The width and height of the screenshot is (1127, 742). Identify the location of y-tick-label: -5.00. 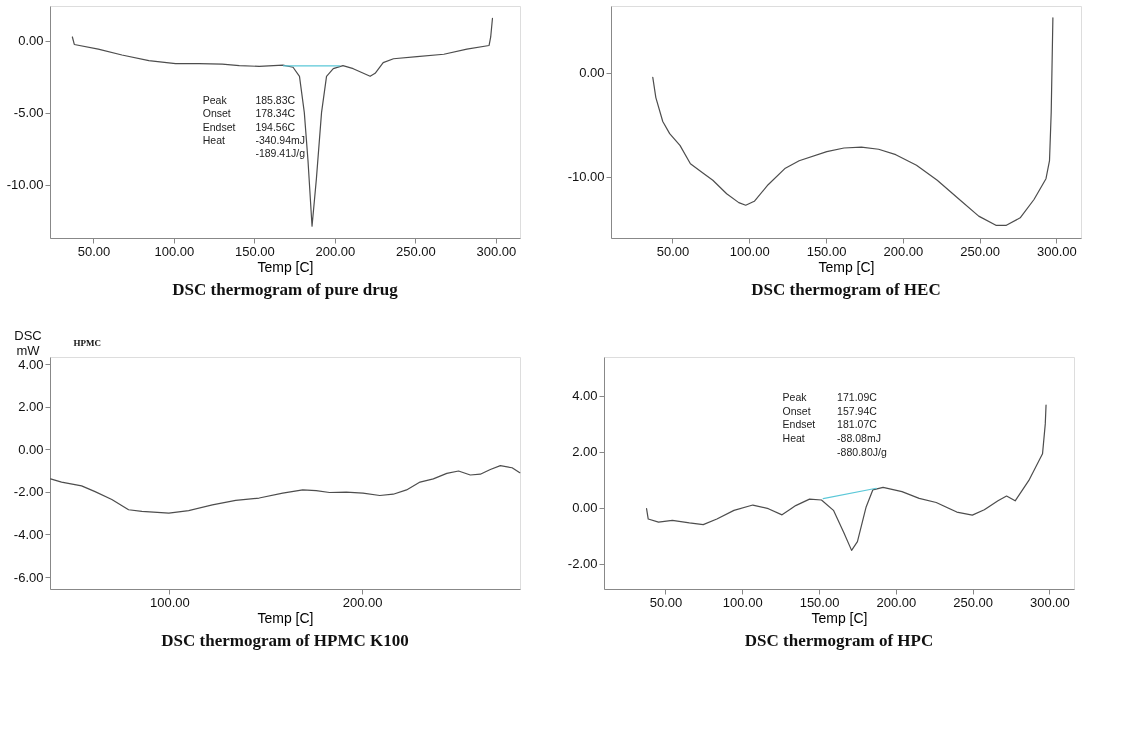
(28, 113).